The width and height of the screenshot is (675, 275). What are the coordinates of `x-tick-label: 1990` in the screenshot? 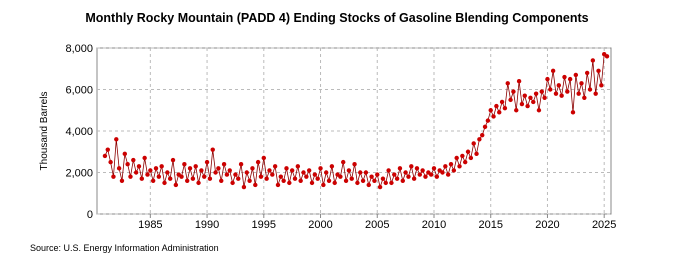 It's located at (207, 225).